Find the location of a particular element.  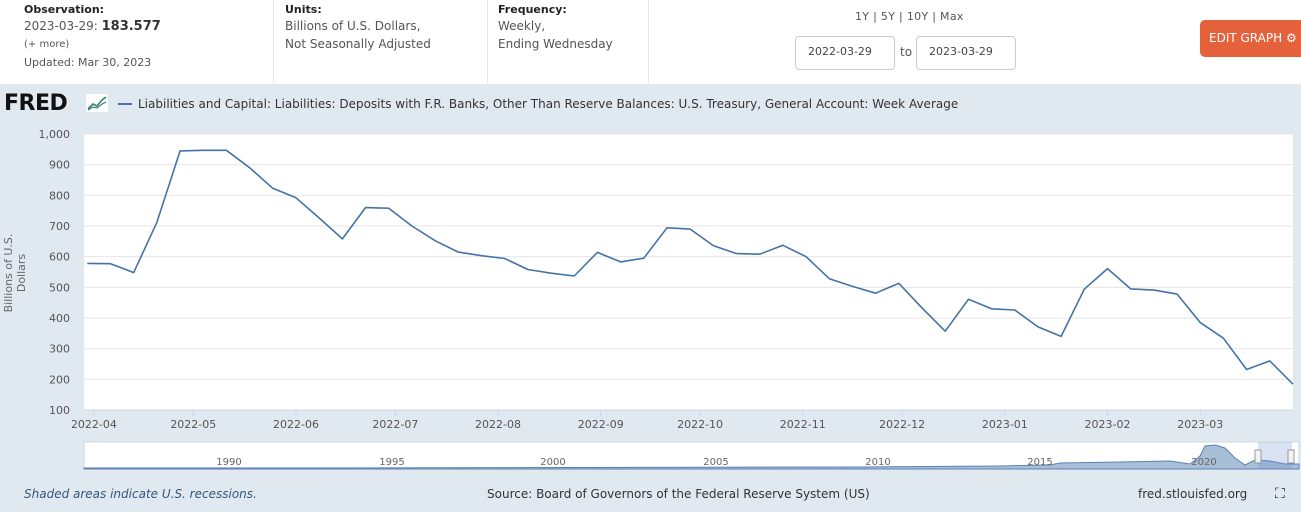

units-line-2: Not Seasonally Adjusted is located at coordinates (358, 44).